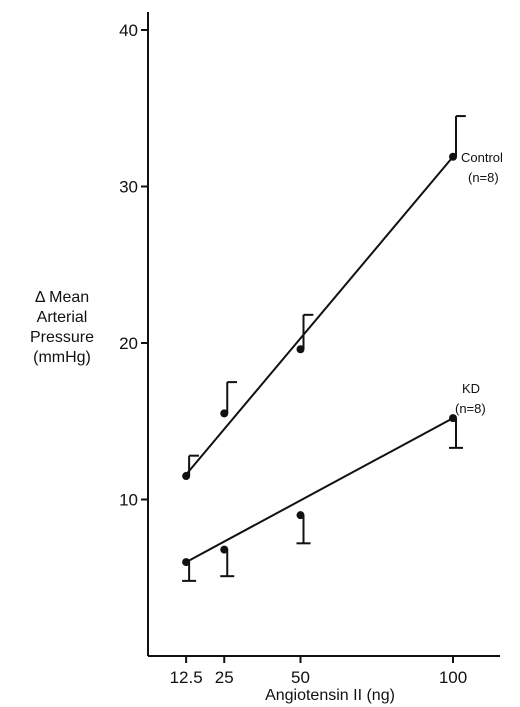  Describe the element at coordinates (62, 317) in the screenshot. I see `y-axis-label-line: Arterial` at that location.